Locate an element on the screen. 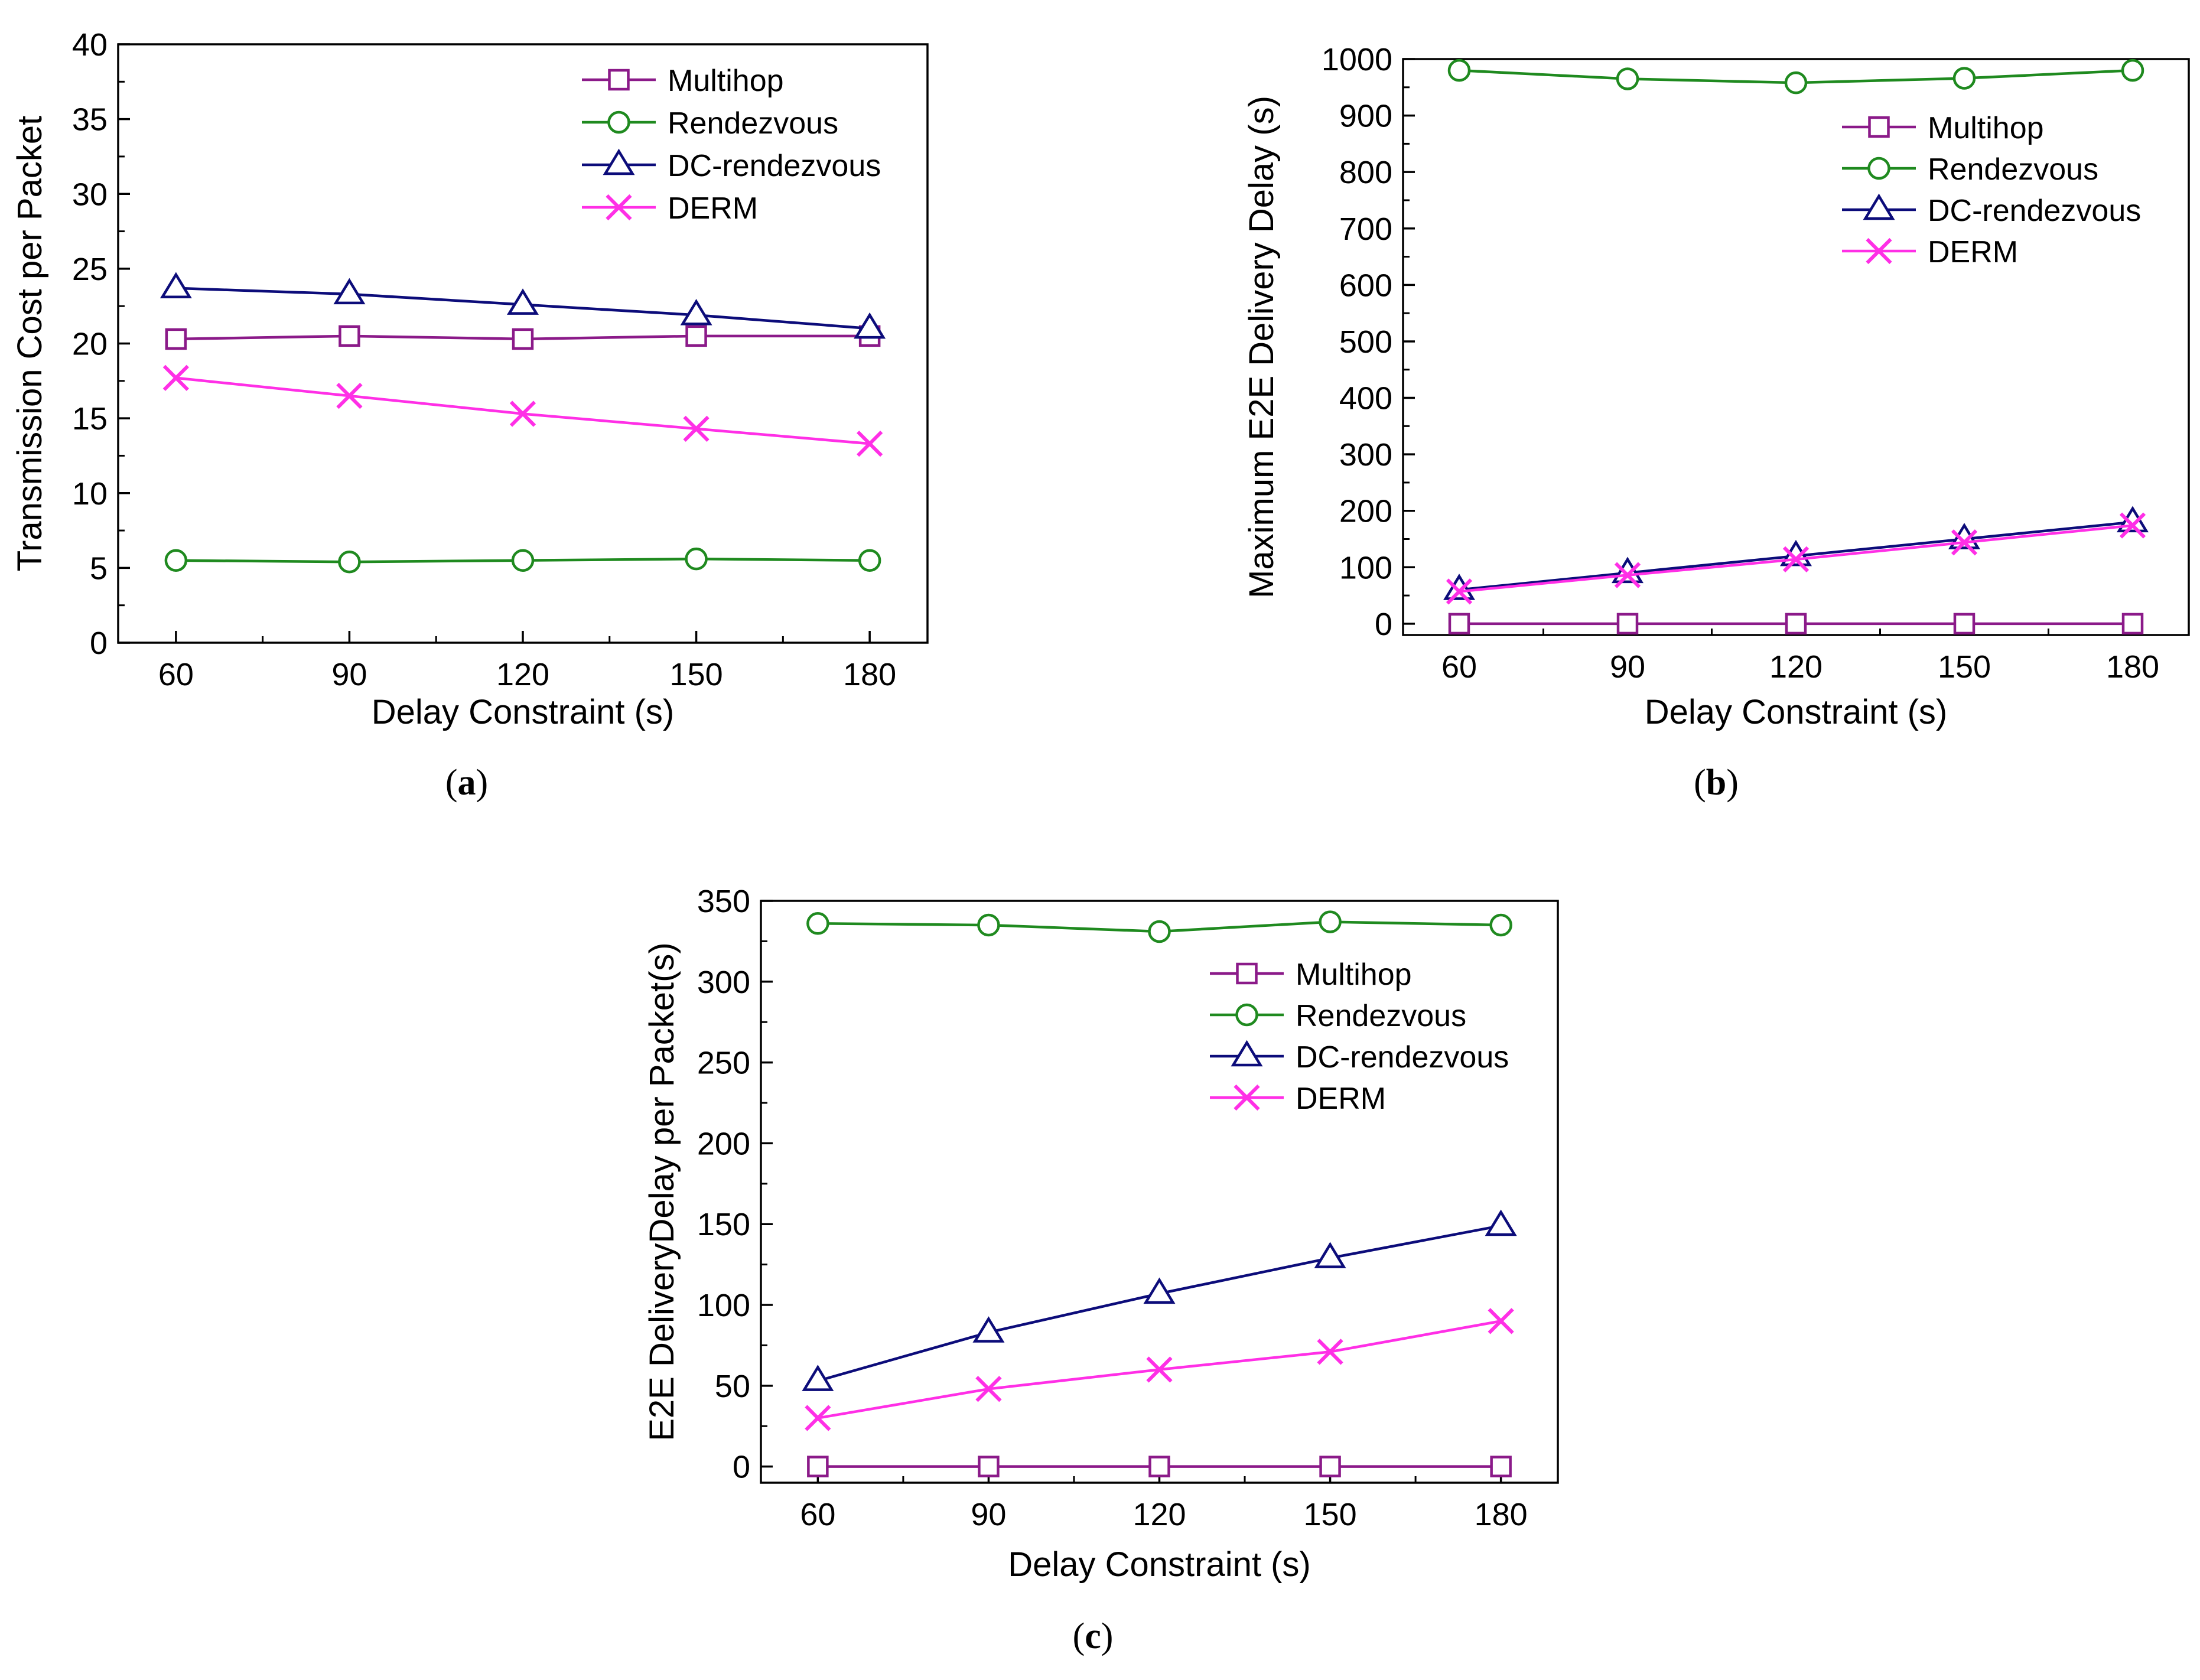 This screenshot has height=1680, width=2200. y-tick-label: 250 is located at coordinates (723, 1063).